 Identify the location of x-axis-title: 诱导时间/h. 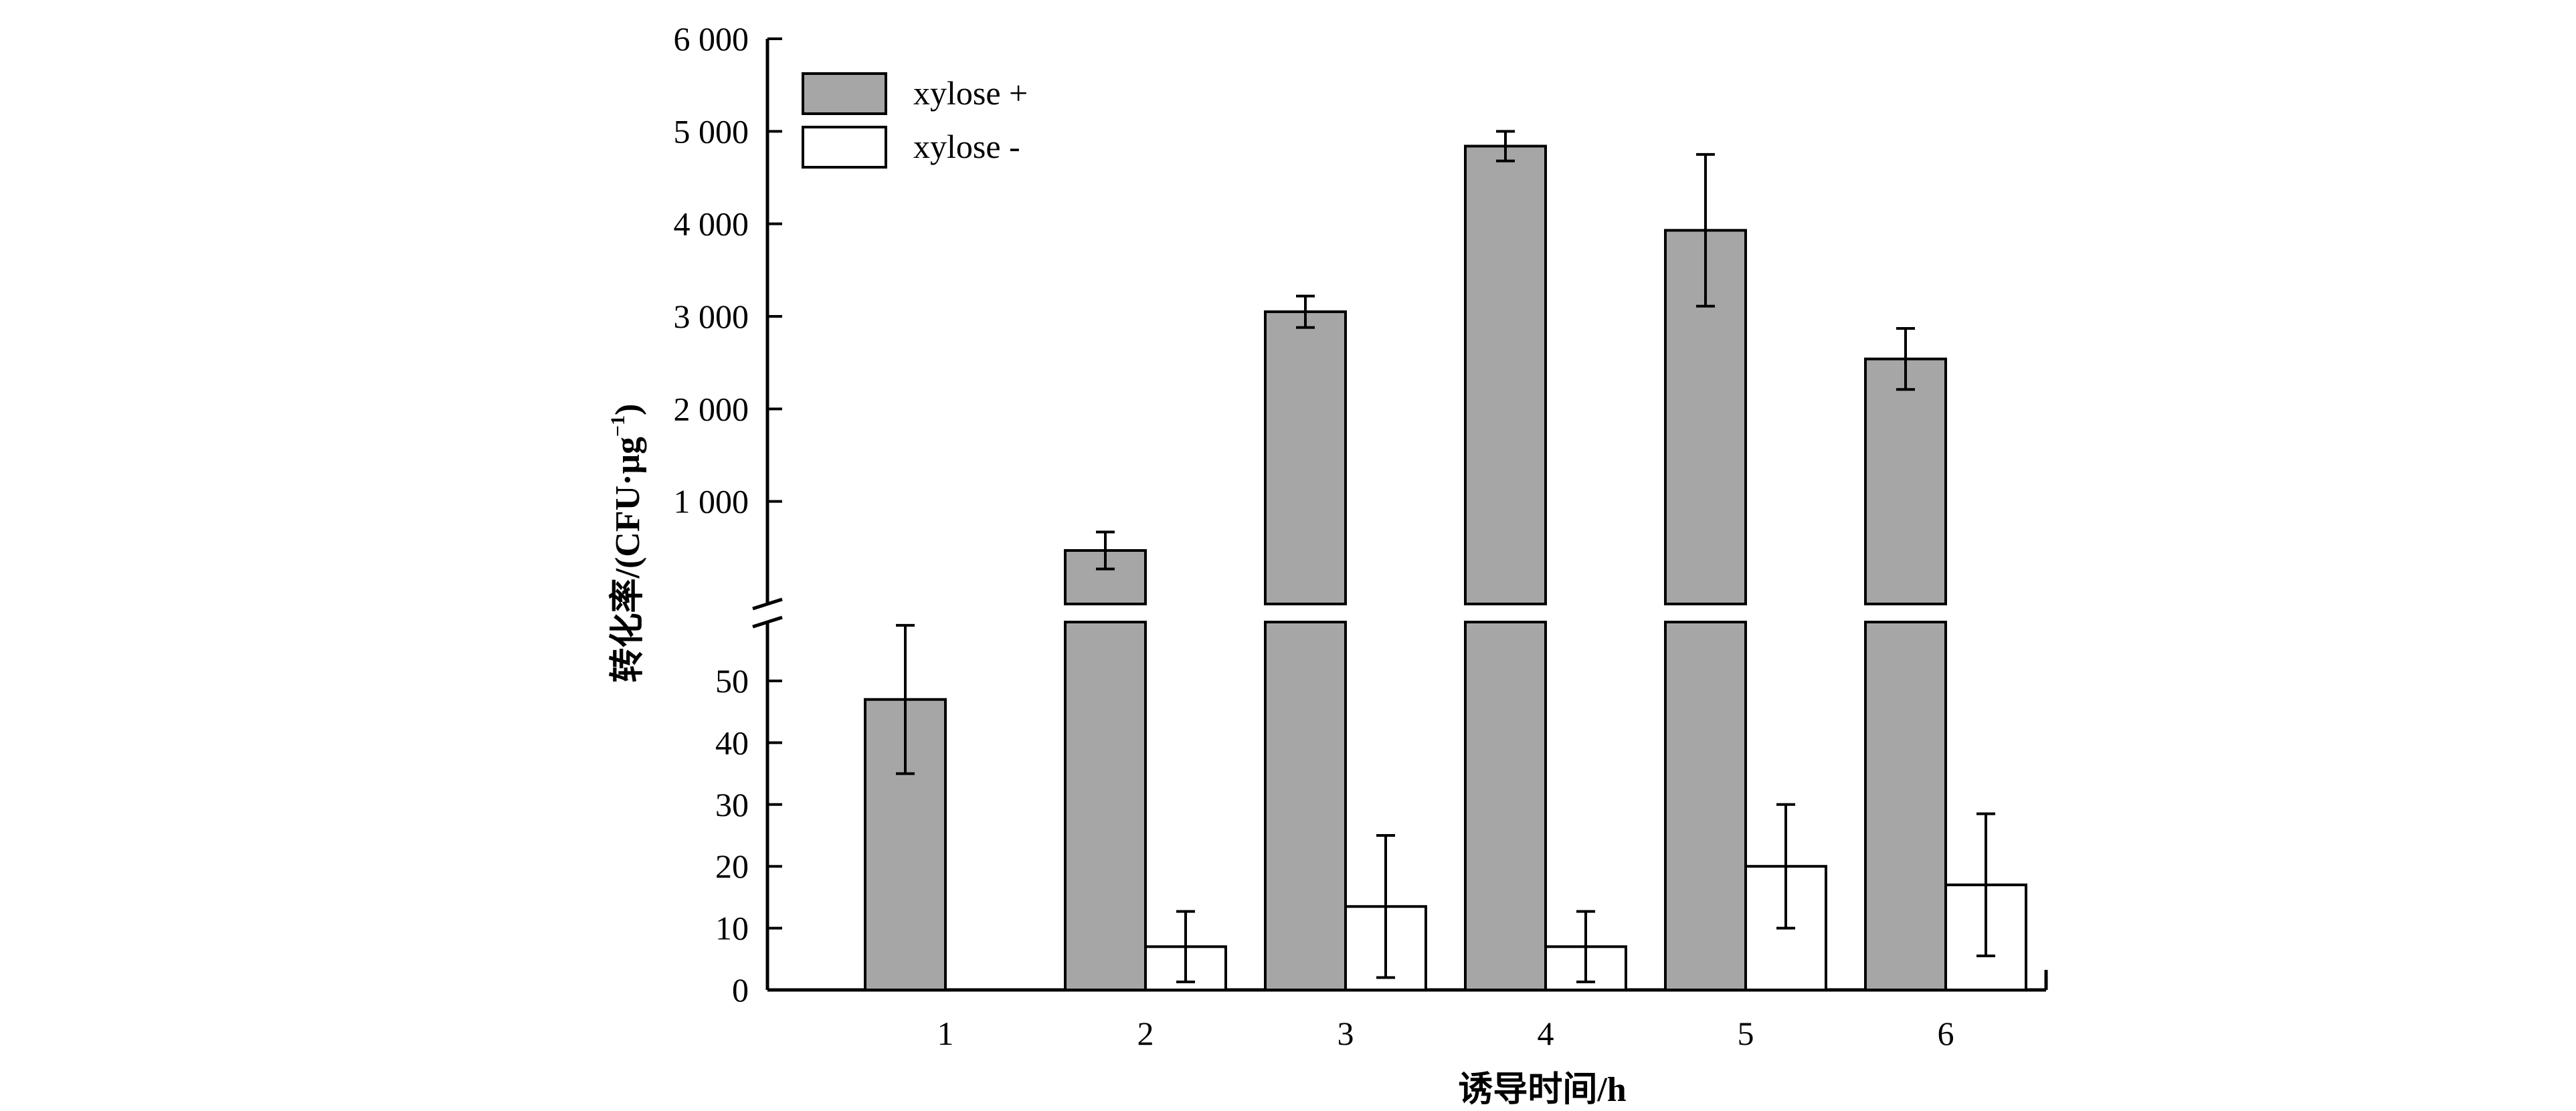
(1542, 1090).